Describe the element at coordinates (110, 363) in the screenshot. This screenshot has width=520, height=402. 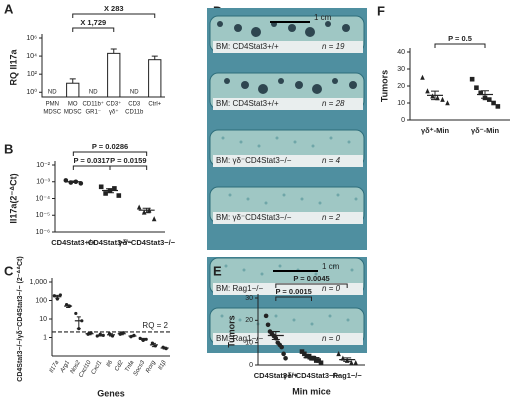
I see `x-tick-label: Il6` at that location.